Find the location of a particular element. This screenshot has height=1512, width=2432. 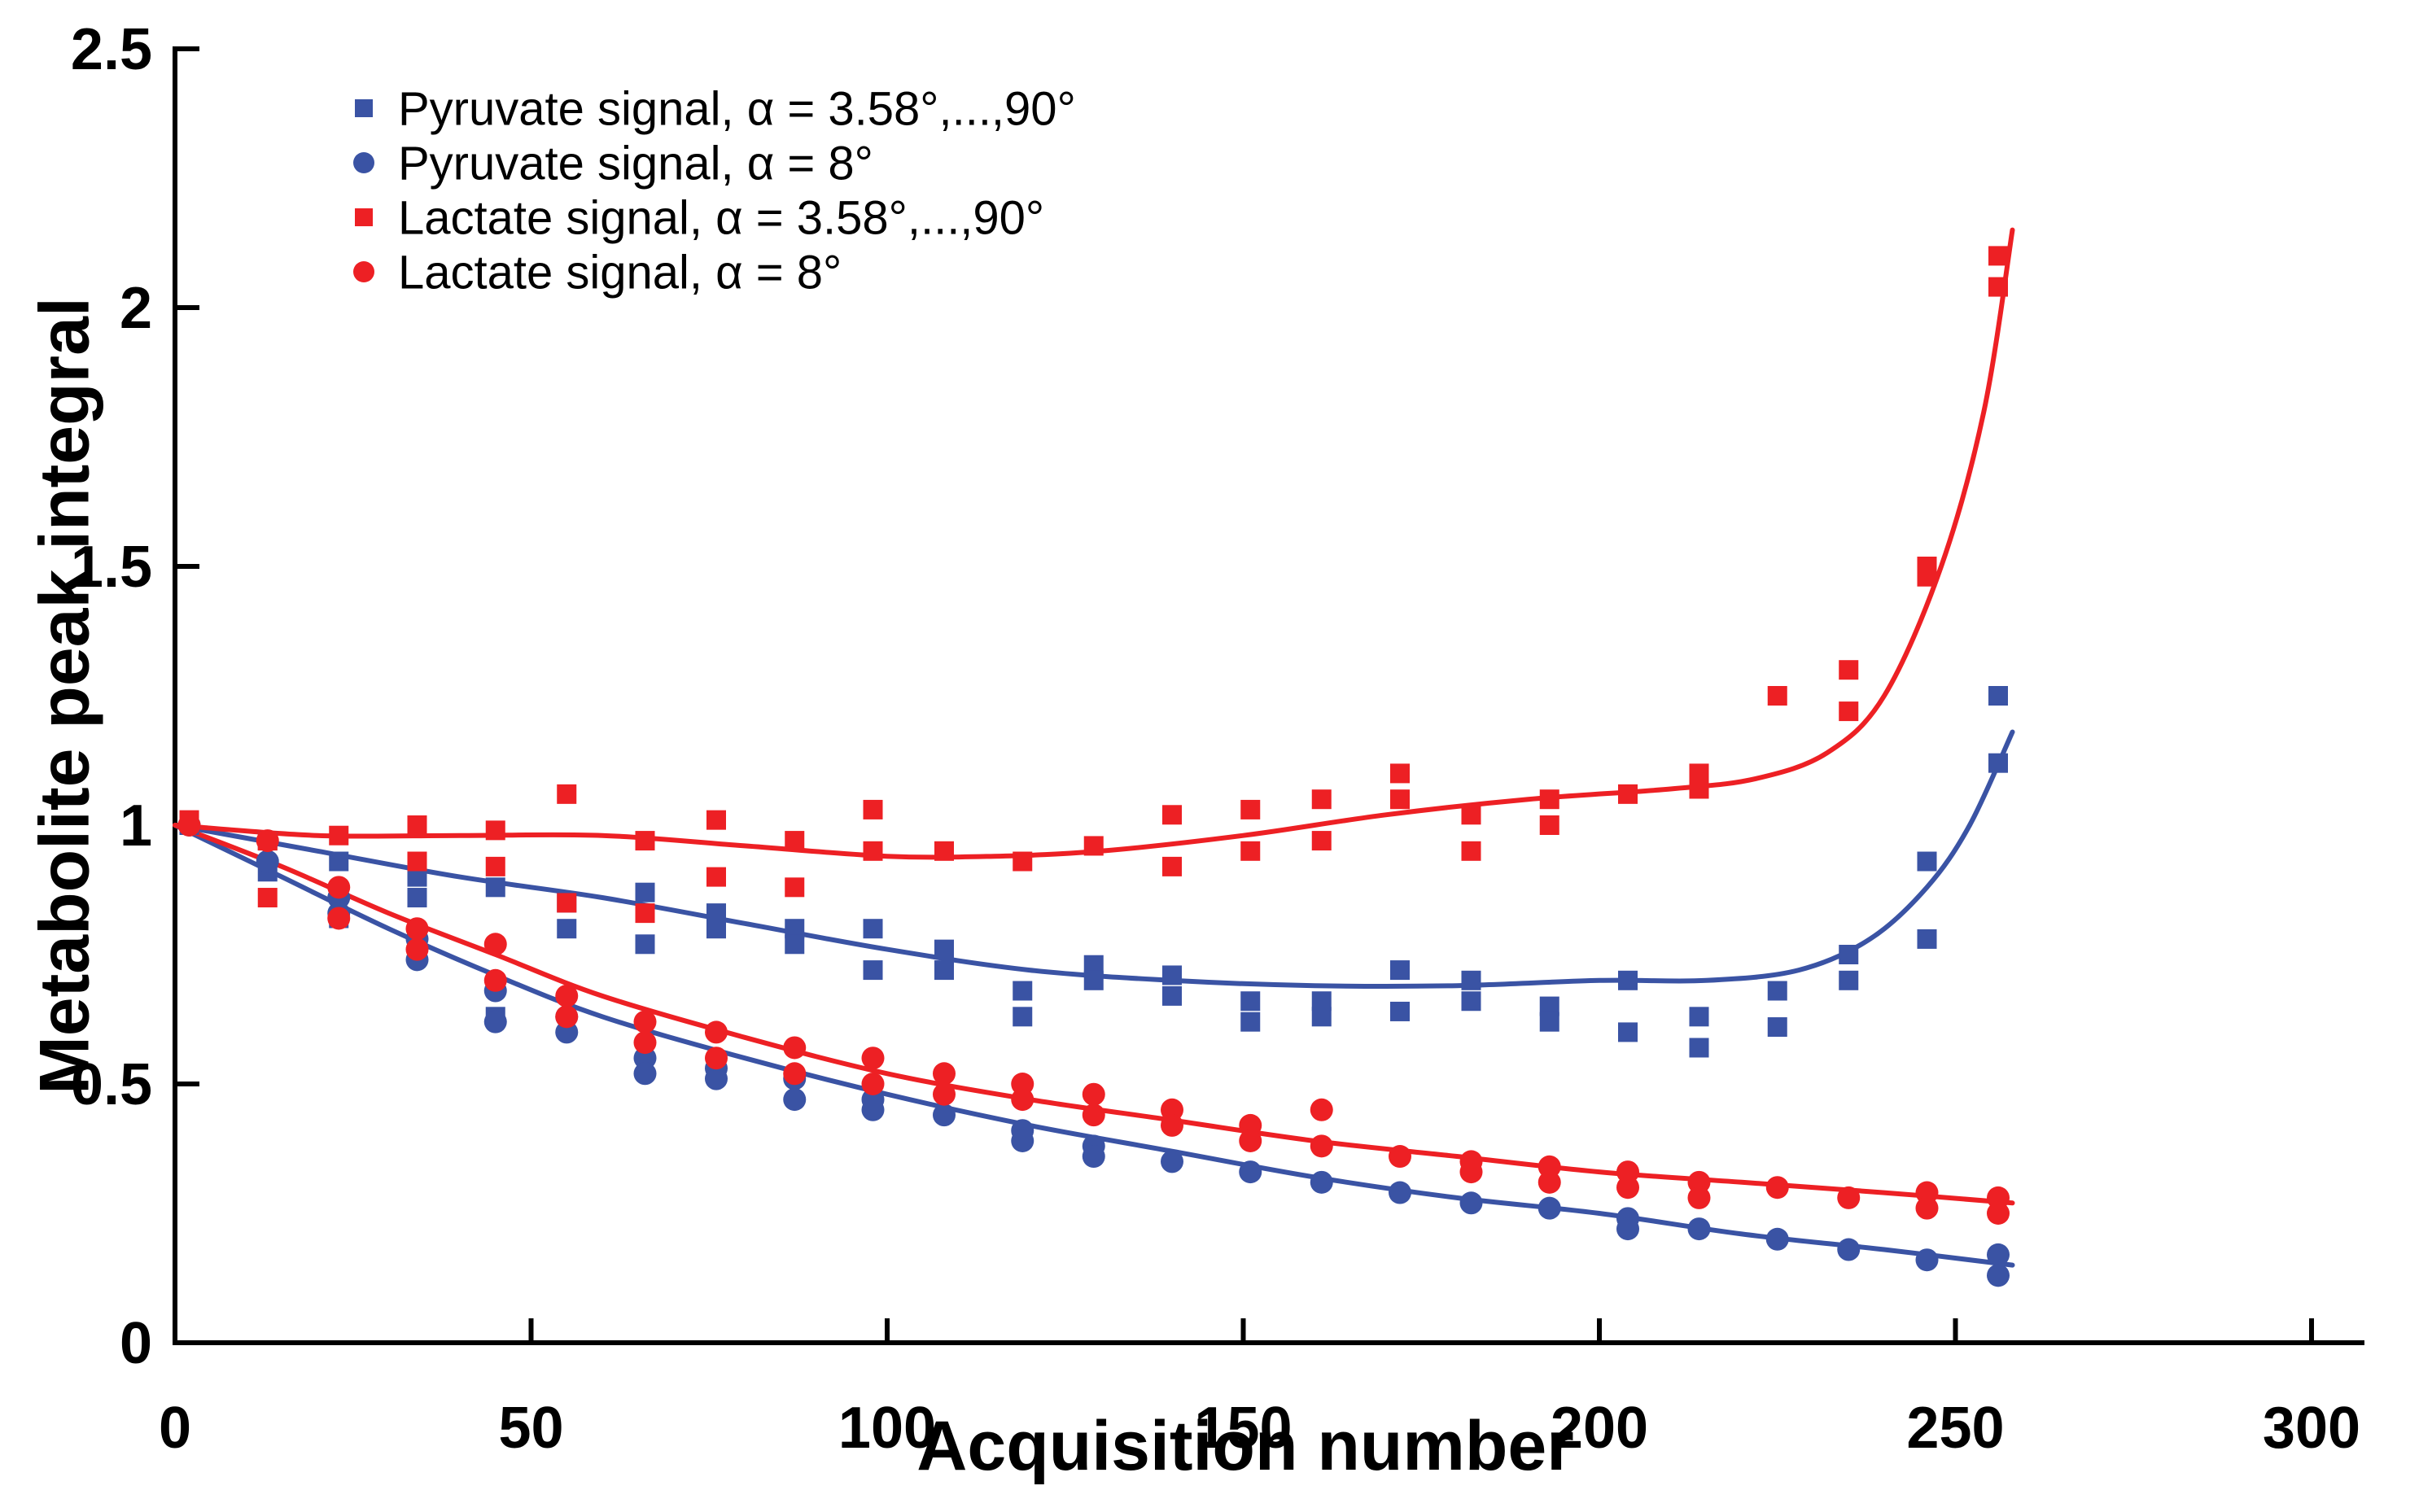

x-tick-label: 100 is located at coordinates (887, 1428).